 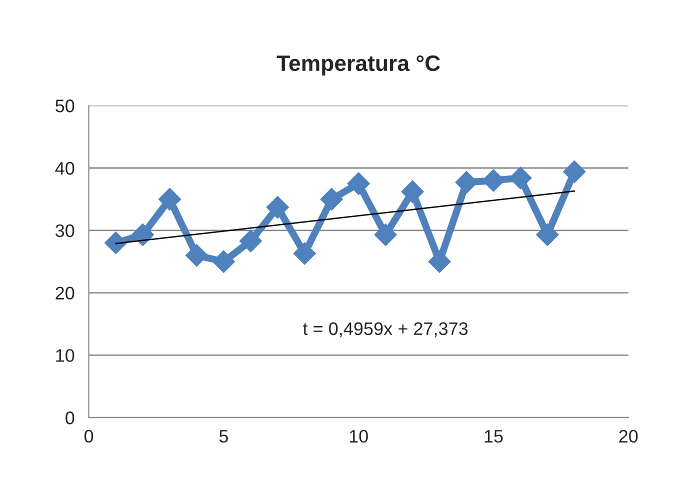 I want to click on y-tick-label: 30, so click(x=65, y=231).